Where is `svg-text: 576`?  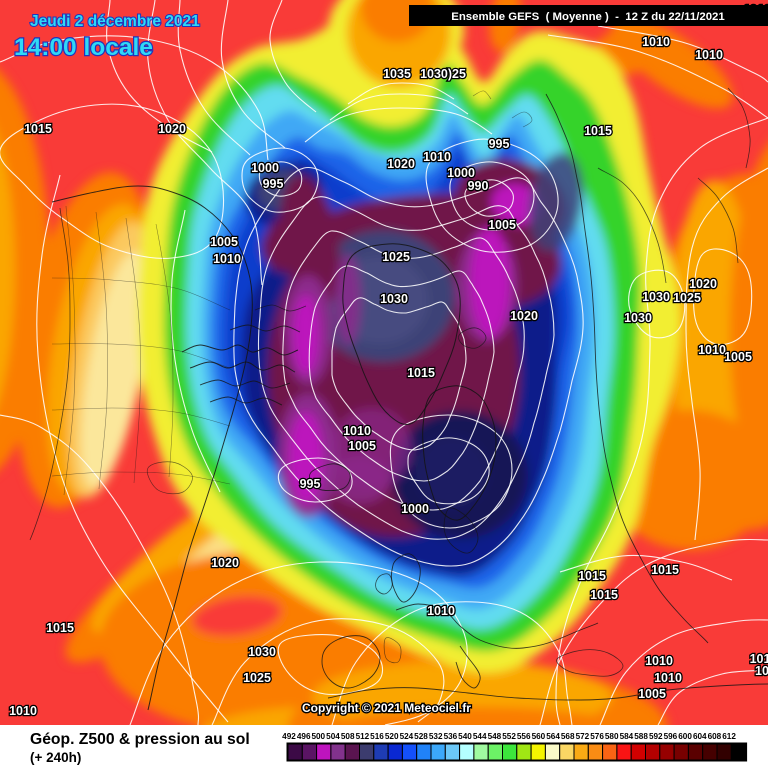 svg-text: 576 is located at coordinates (597, 736).